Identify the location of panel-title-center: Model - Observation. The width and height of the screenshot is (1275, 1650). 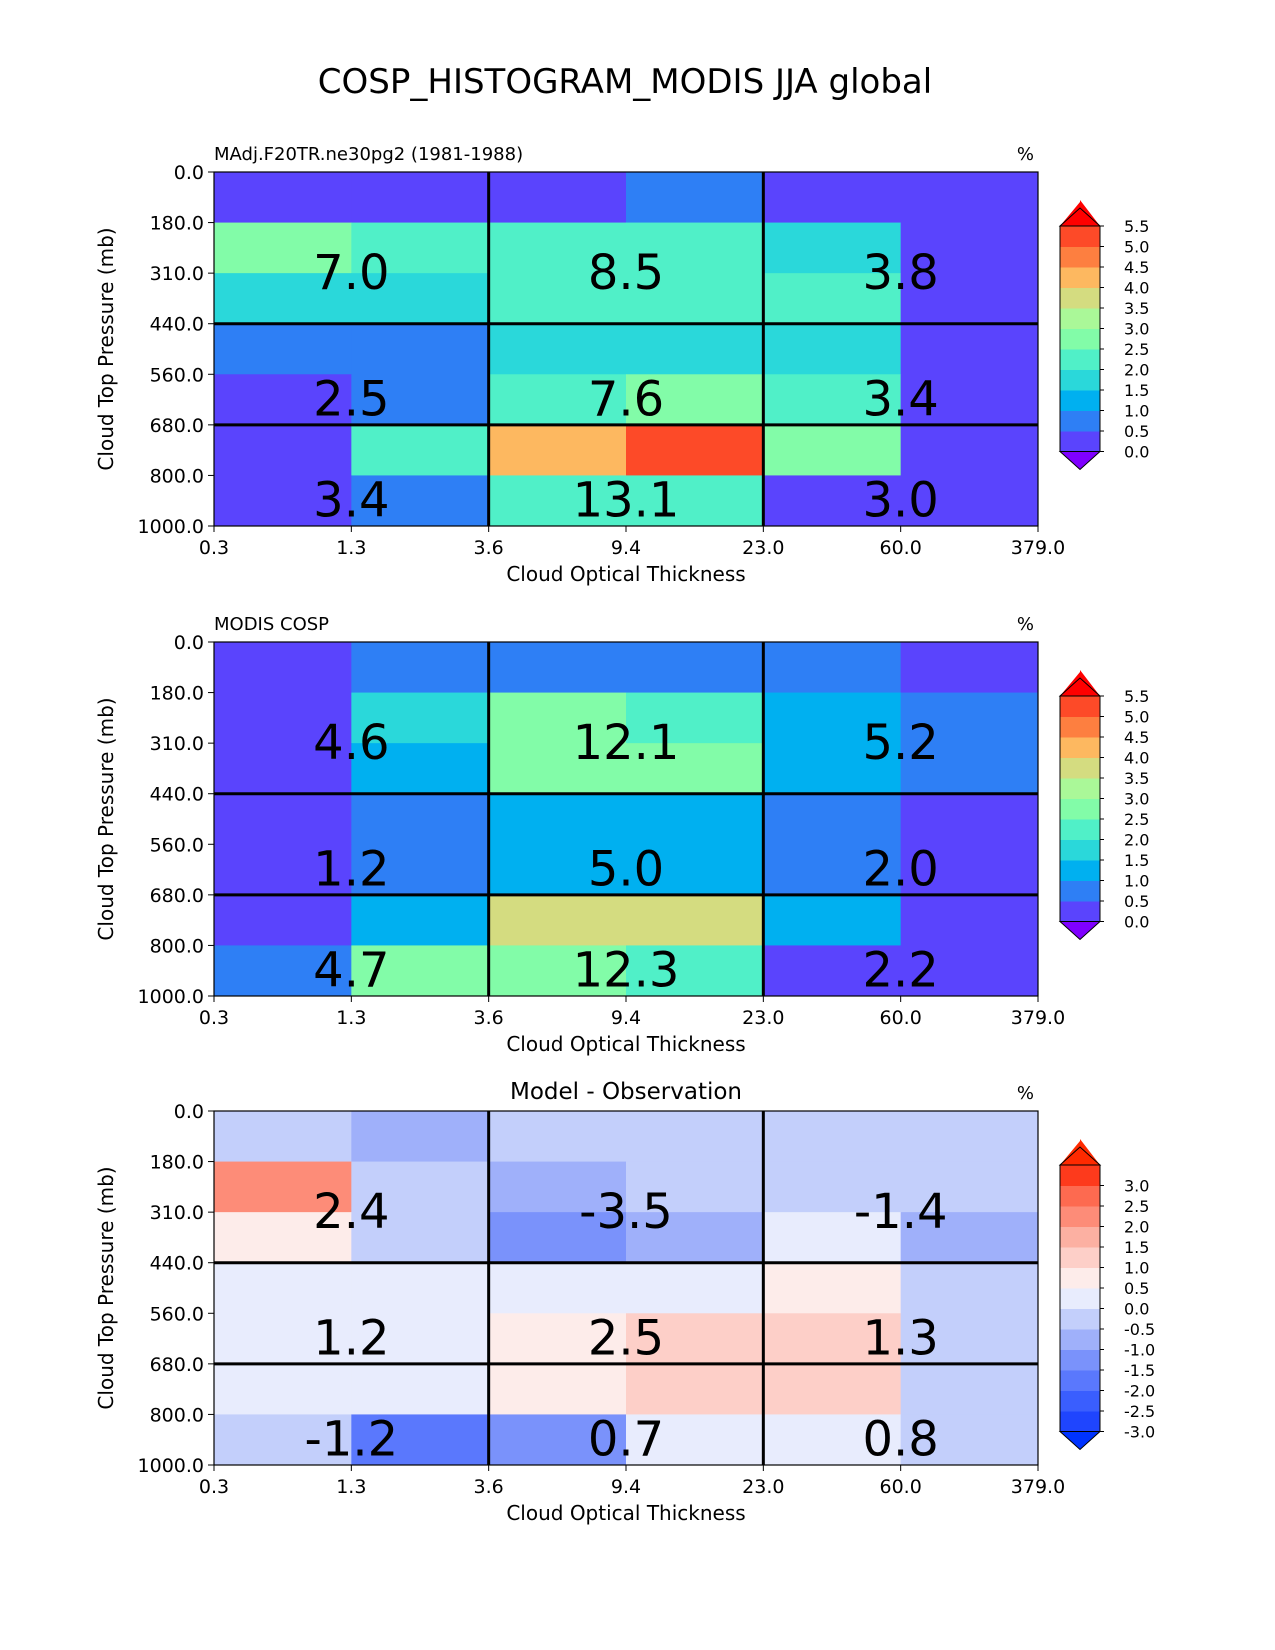
(626, 1092).